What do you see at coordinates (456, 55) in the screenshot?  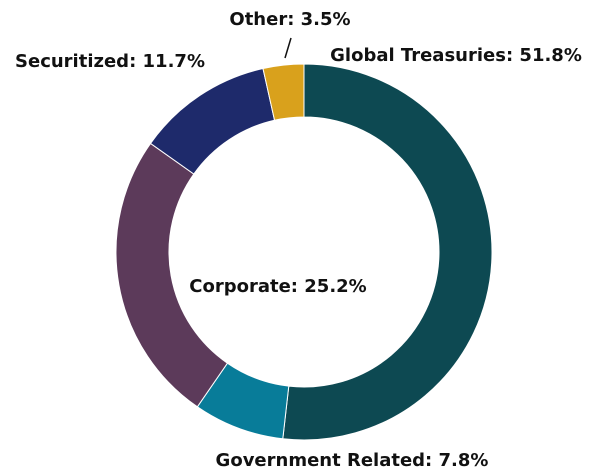 I see `slice-label: Global Treasuries: 51.8%` at bounding box center [456, 55].